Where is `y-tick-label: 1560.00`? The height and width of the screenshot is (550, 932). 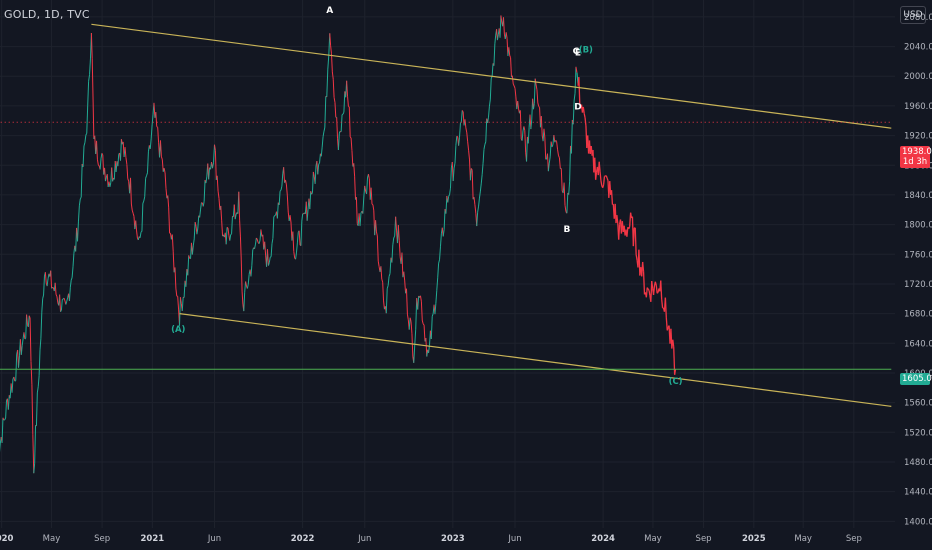 y-tick-label: 1560.00 is located at coordinates (918, 404).